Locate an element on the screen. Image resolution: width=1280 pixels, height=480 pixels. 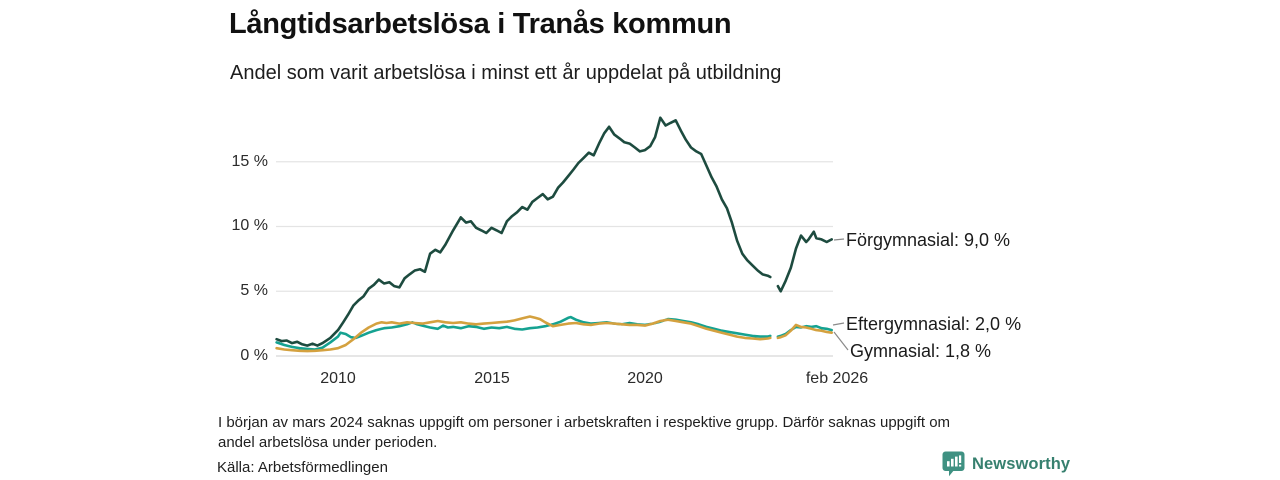
y-tick-10: 10 % is located at coordinates (249, 225).